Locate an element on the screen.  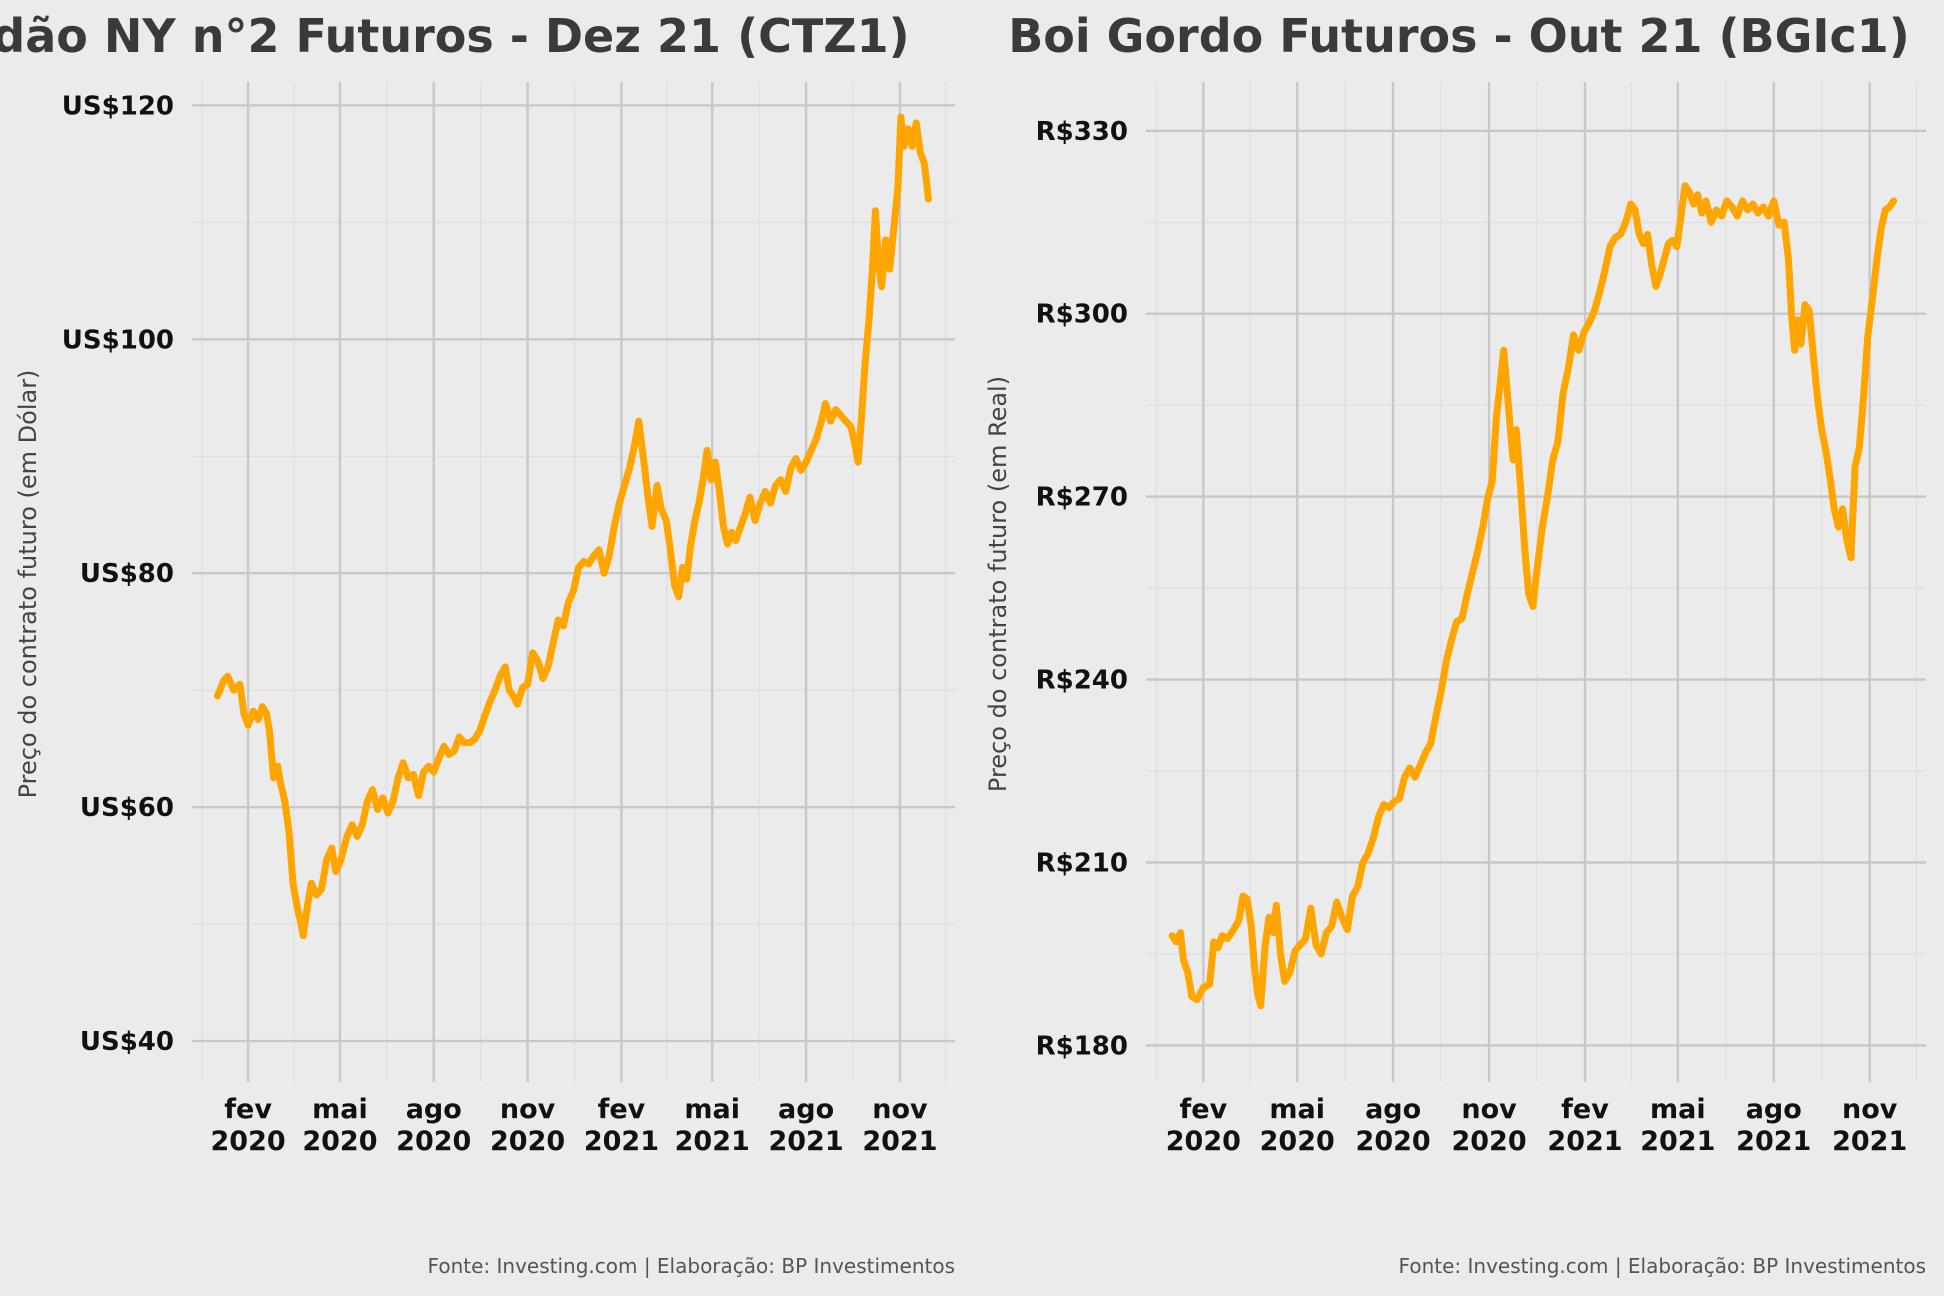
left-xtick-label: fev 2021 is located at coordinates (621, 1125).